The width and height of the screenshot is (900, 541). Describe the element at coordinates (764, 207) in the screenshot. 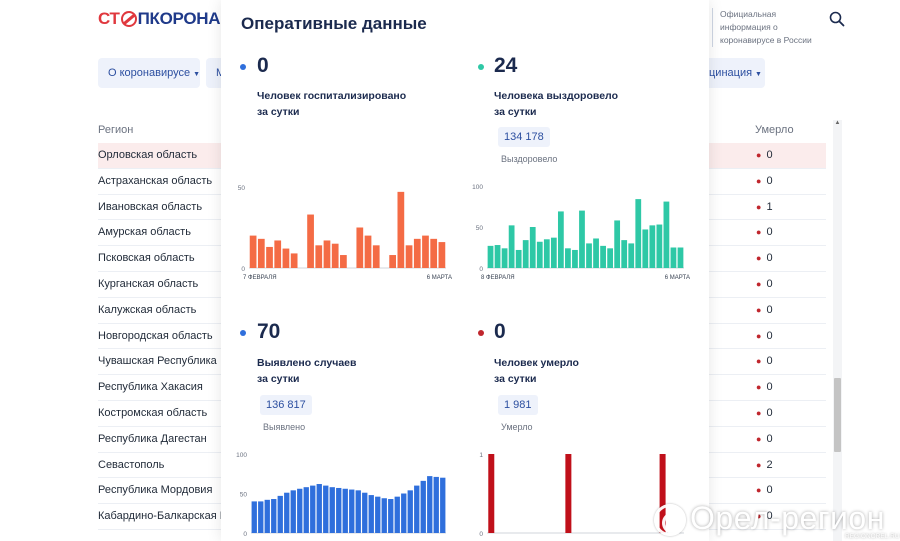

I see `died-count: ● 1` at that location.